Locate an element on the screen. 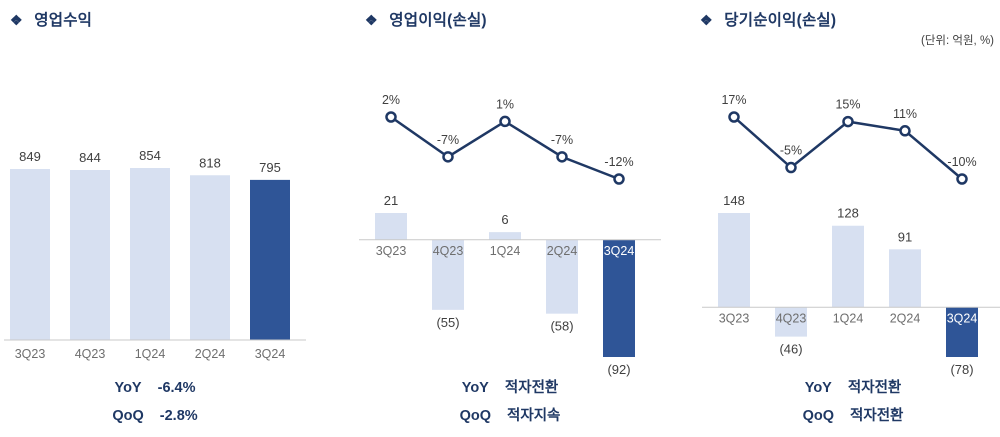  bar-value-label: 91 is located at coordinates (905, 236).